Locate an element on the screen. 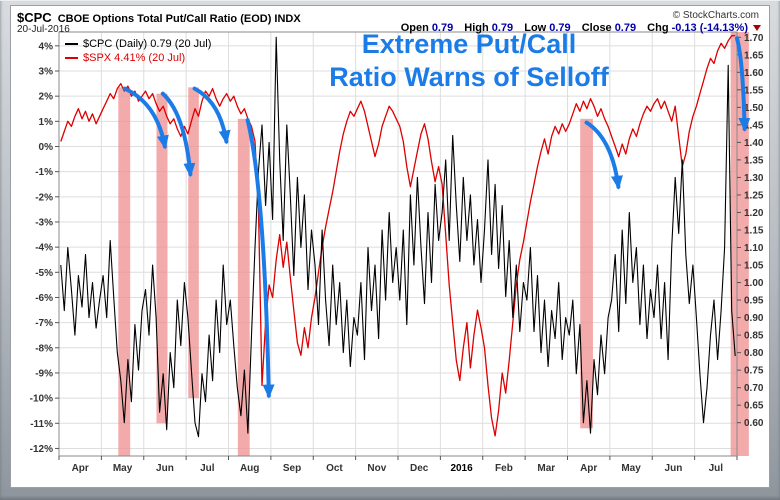  svg-text: 1.55 is located at coordinates (754, 90).